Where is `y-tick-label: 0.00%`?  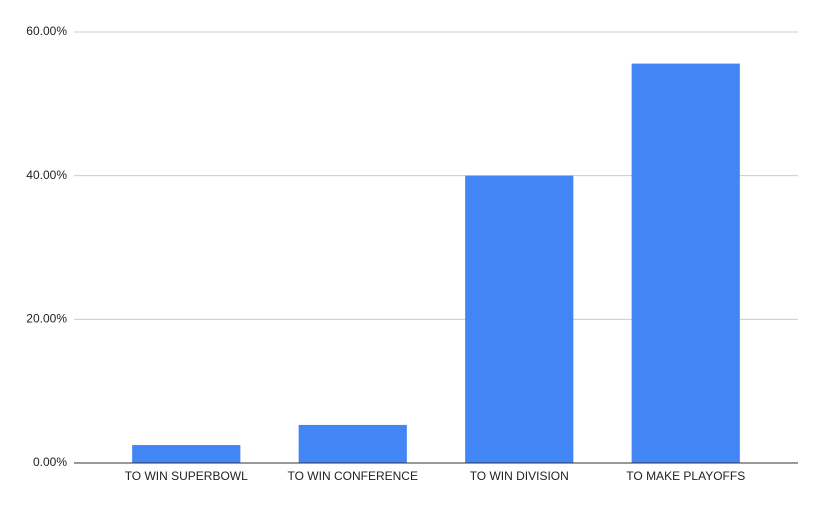
y-tick-label: 0.00% is located at coordinates (50, 462).